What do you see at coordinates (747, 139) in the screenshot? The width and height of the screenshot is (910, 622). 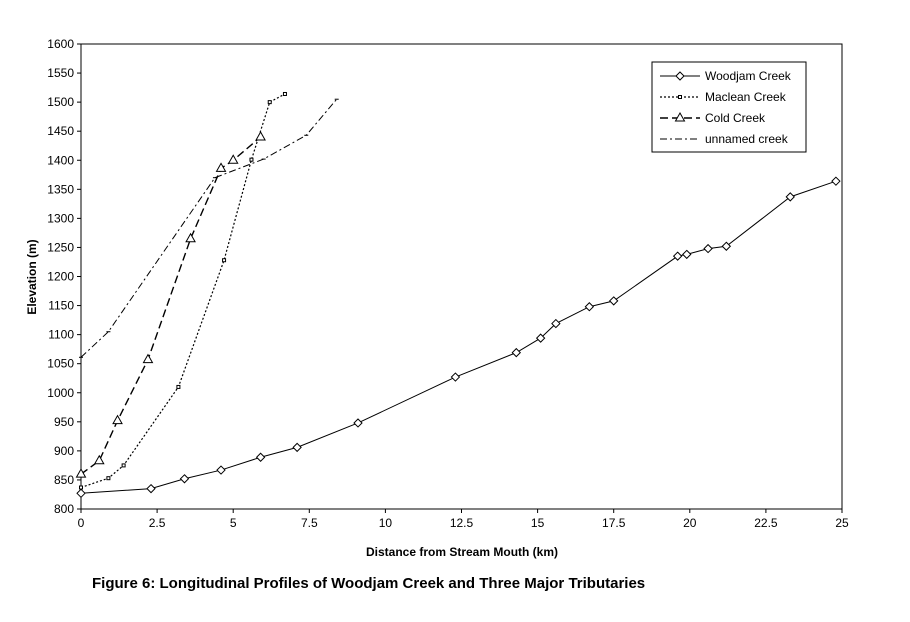 I see `legend-label: unnamed creek` at bounding box center [747, 139].